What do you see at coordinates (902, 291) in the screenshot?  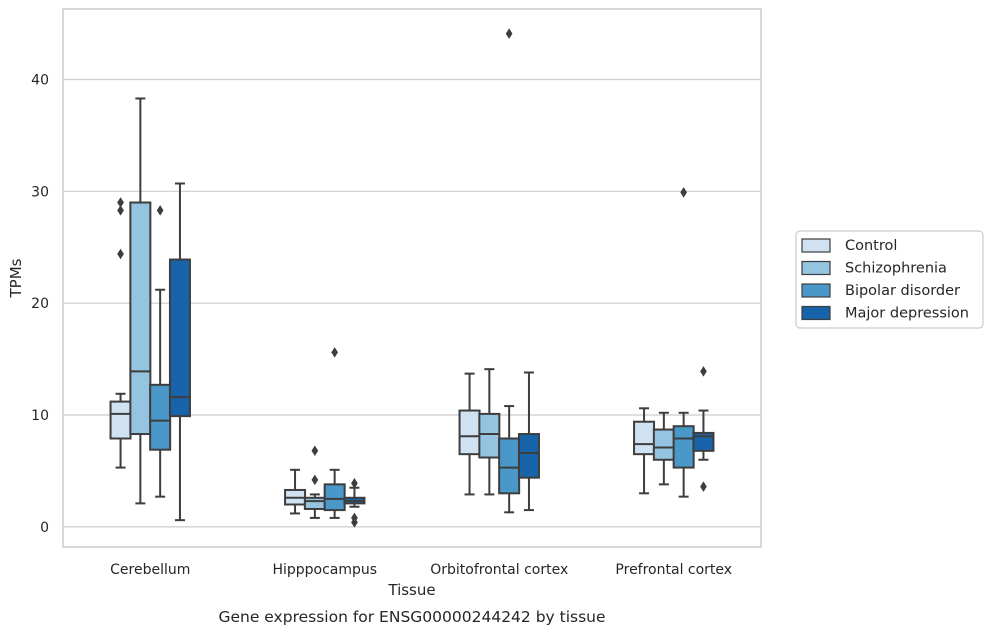 I see `legend-entry-label: Bipolar disorder` at bounding box center [902, 291].